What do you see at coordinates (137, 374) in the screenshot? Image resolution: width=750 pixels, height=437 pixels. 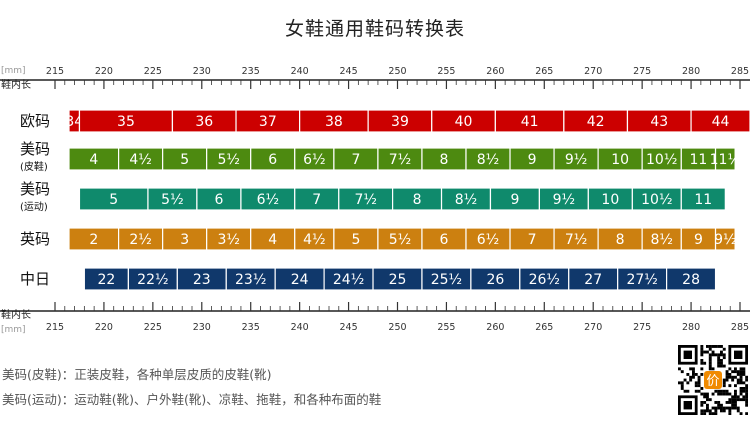 I see `note-leather-shoes: 美码(皮鞋)：正装皮鞋，各种单层皮质的皮鞋(靴)` at bounding box center [137, 374].